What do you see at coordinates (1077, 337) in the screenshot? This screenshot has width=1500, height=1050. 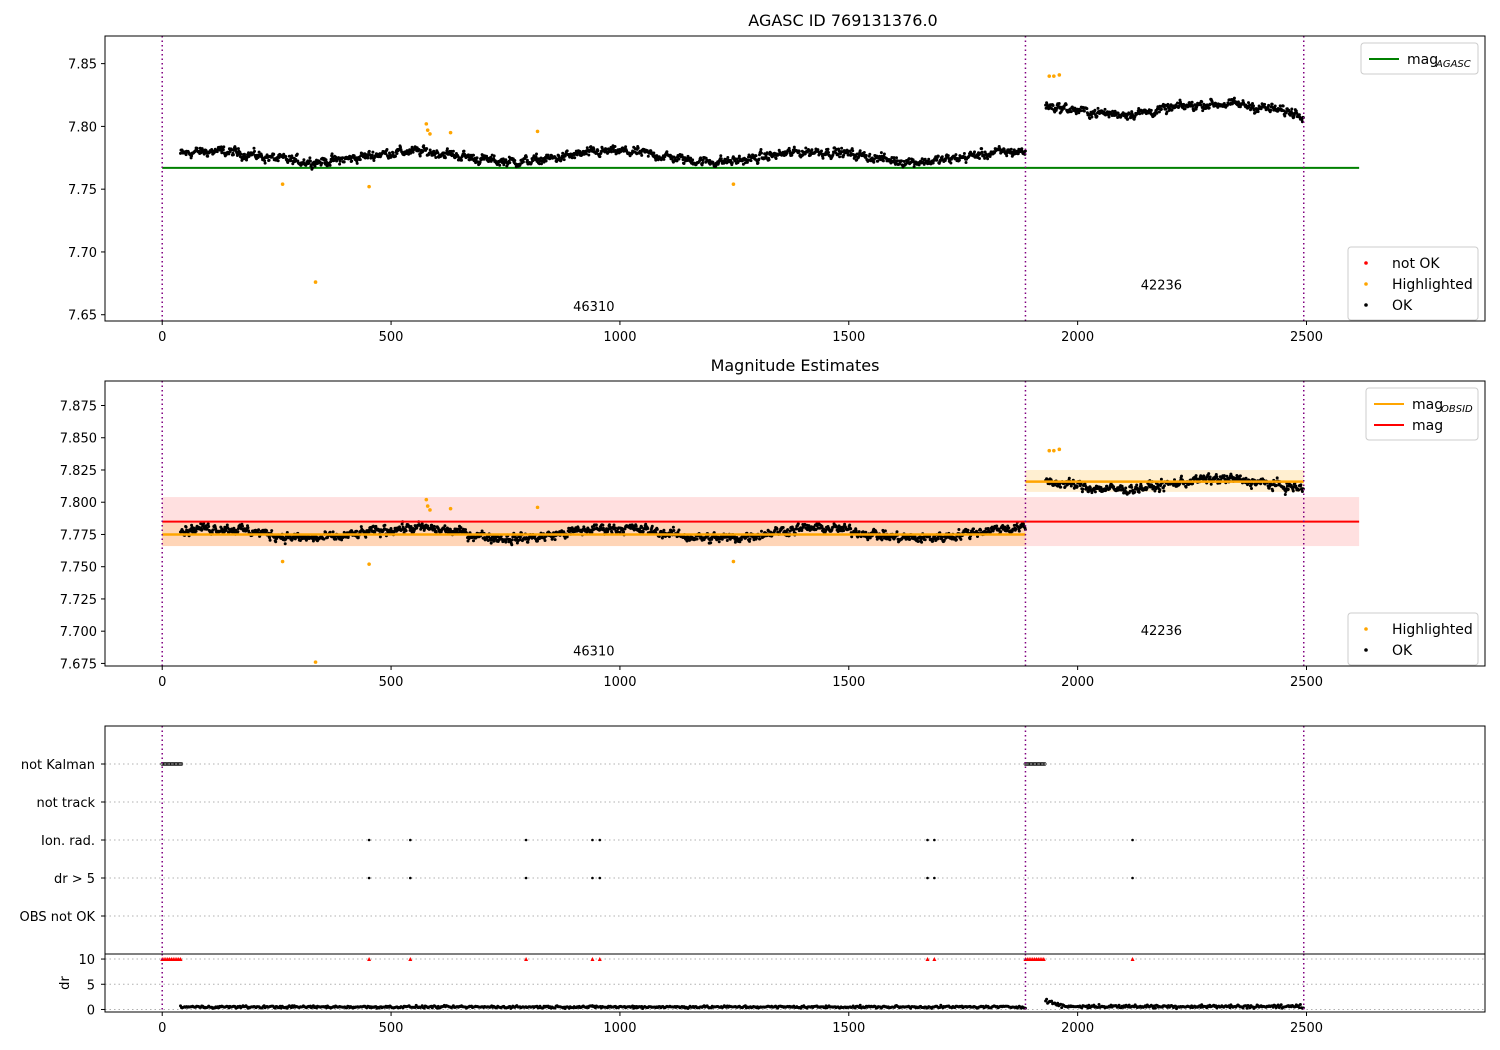 I see `x-tick-label: 2000` at bounding box center [1077, 337].